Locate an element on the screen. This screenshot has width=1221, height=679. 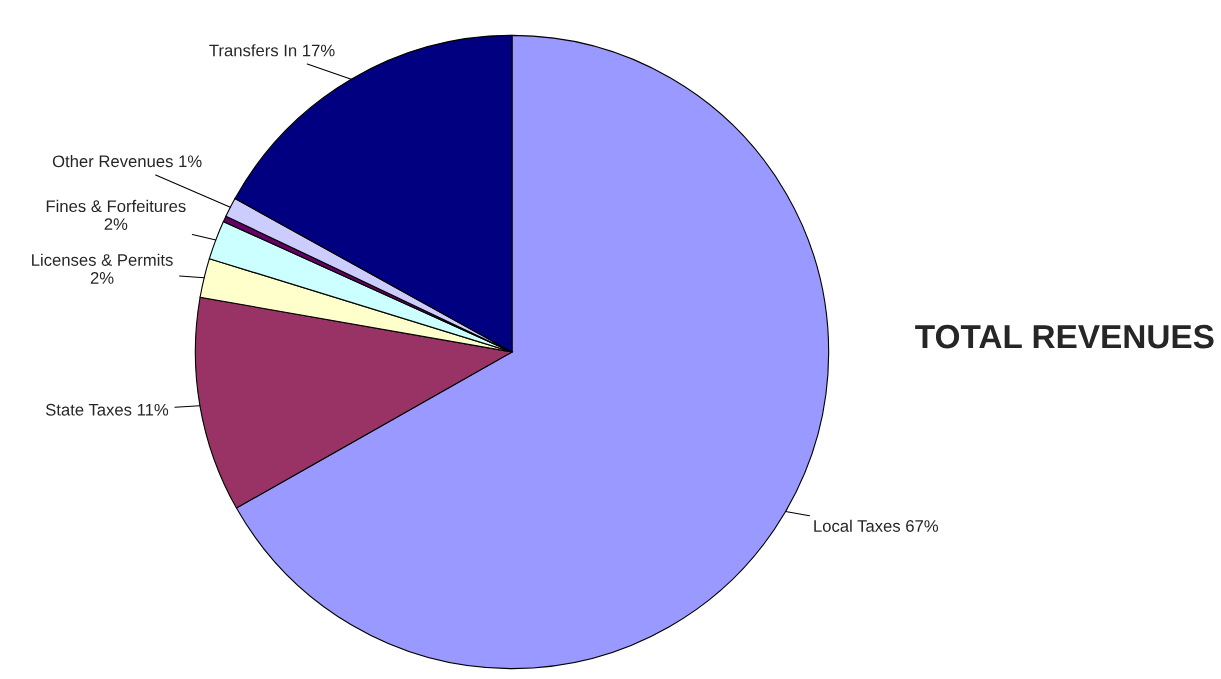
slice-label: Local Taxes 67% is located at coordinates (876, 525).